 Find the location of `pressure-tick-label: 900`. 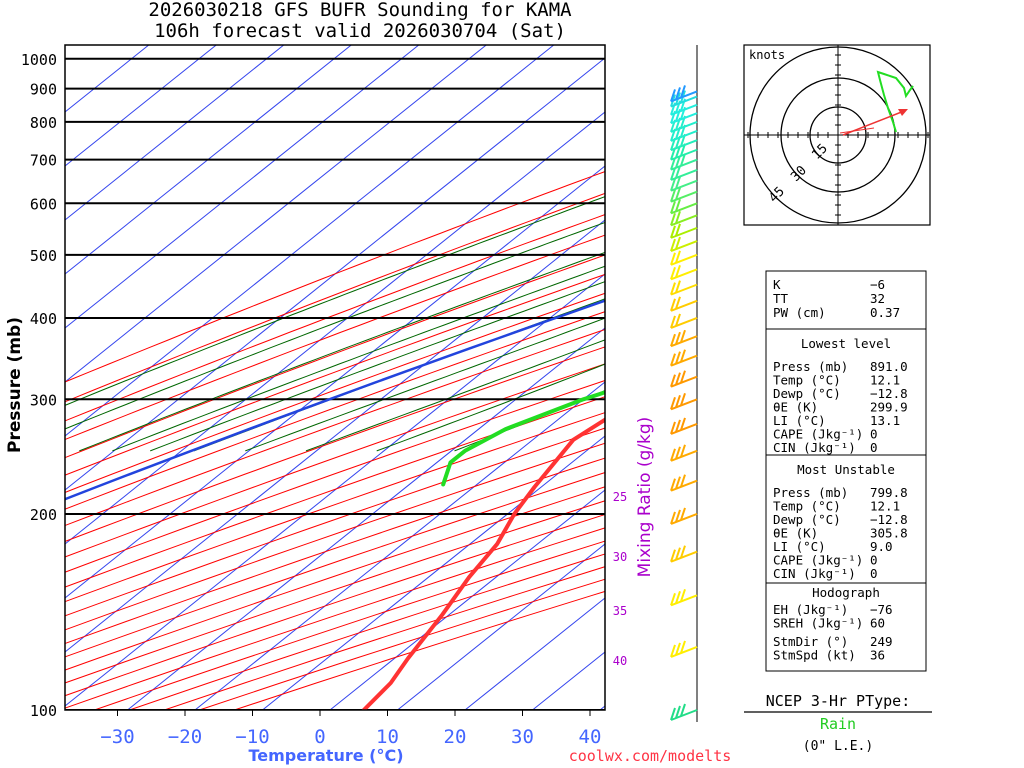

pressure-tick-label: 900 is located at coordinates (43, 90).